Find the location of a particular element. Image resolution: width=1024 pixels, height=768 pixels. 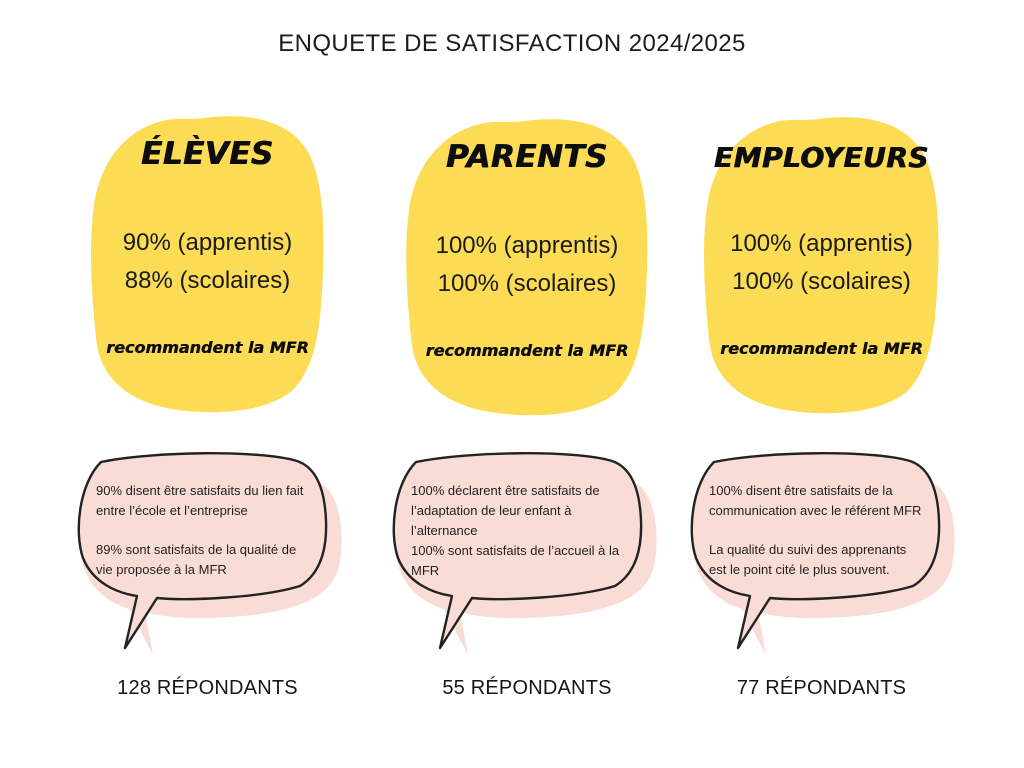

card-heading: EMPLOYEURS is located at coordinates (821, 157).